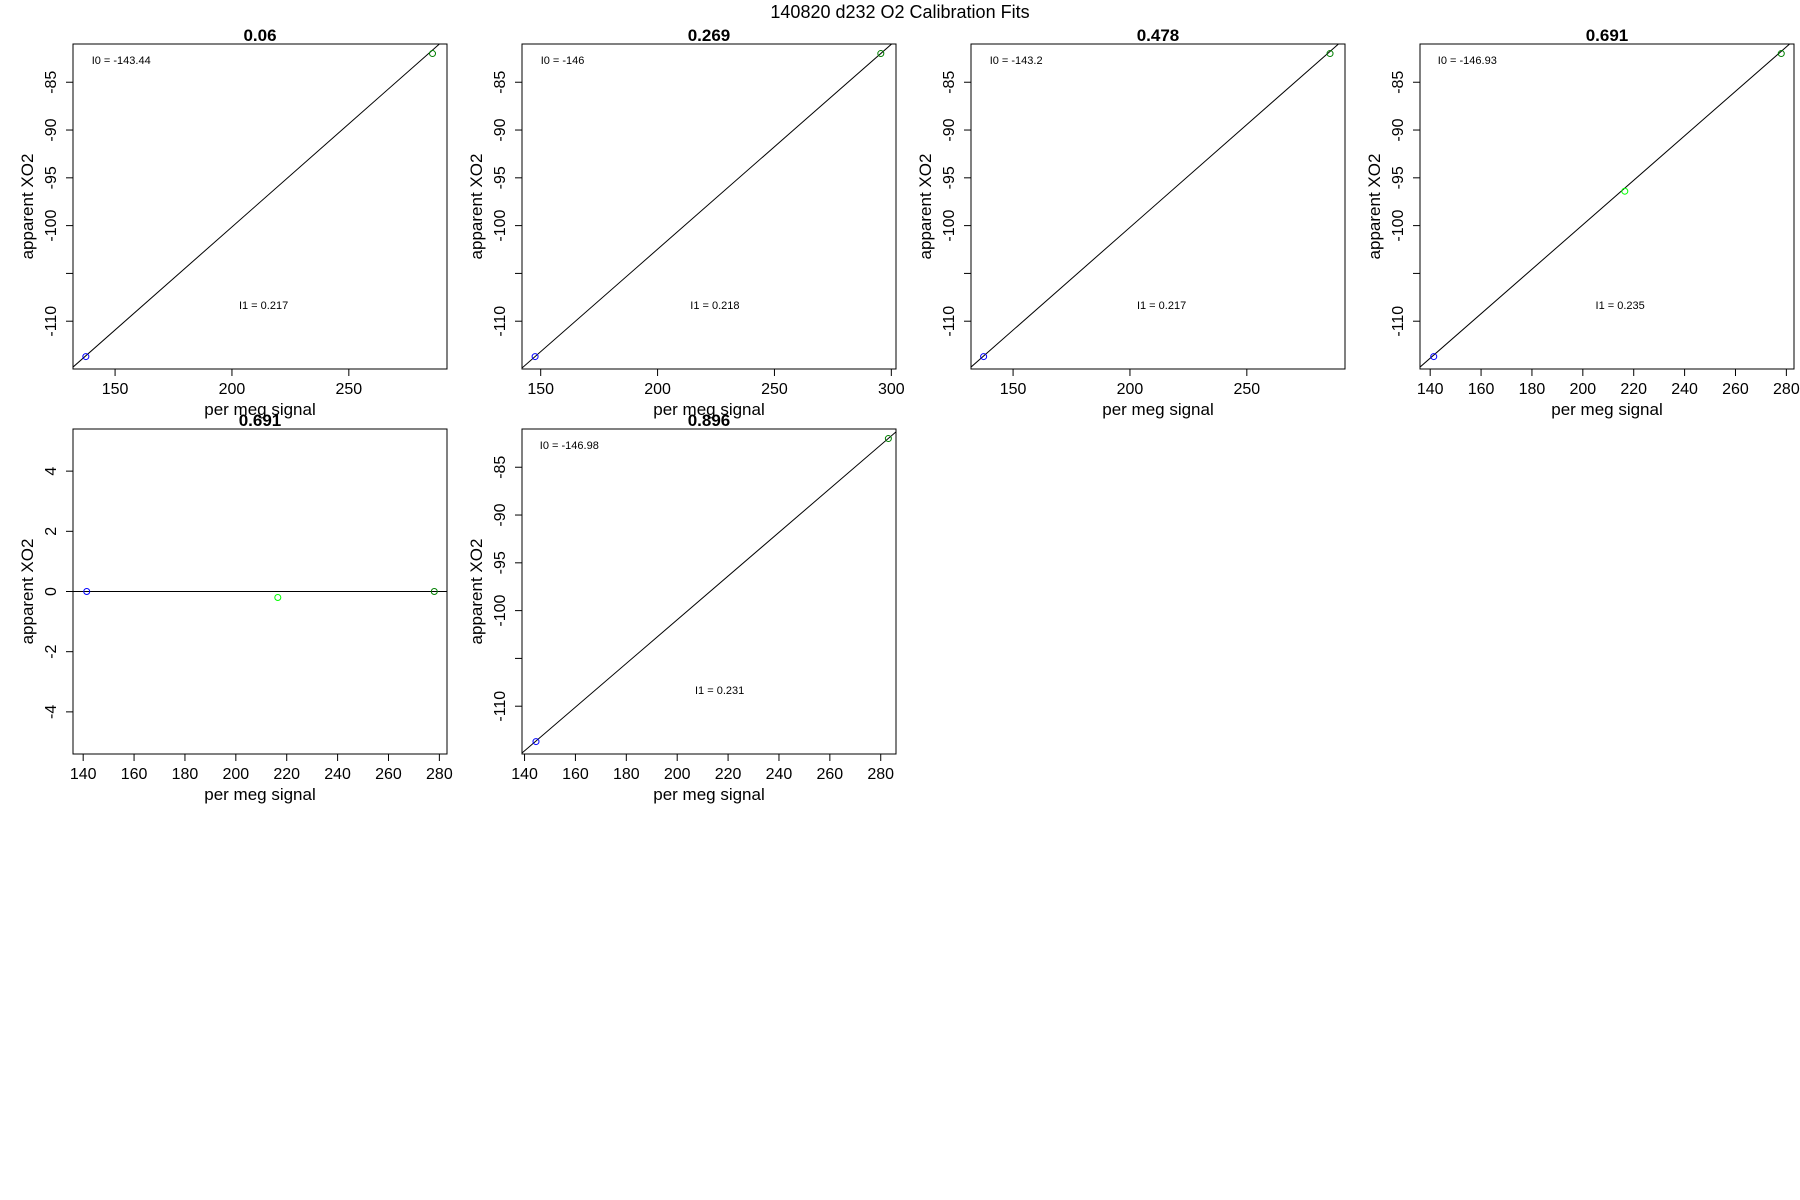 The height and width of the screenshot is (1200, 1800). What do you see at coordinates (51, 712) in the screenshot?
I see `y-tick-label: -4` at bounding box center [51, 712].